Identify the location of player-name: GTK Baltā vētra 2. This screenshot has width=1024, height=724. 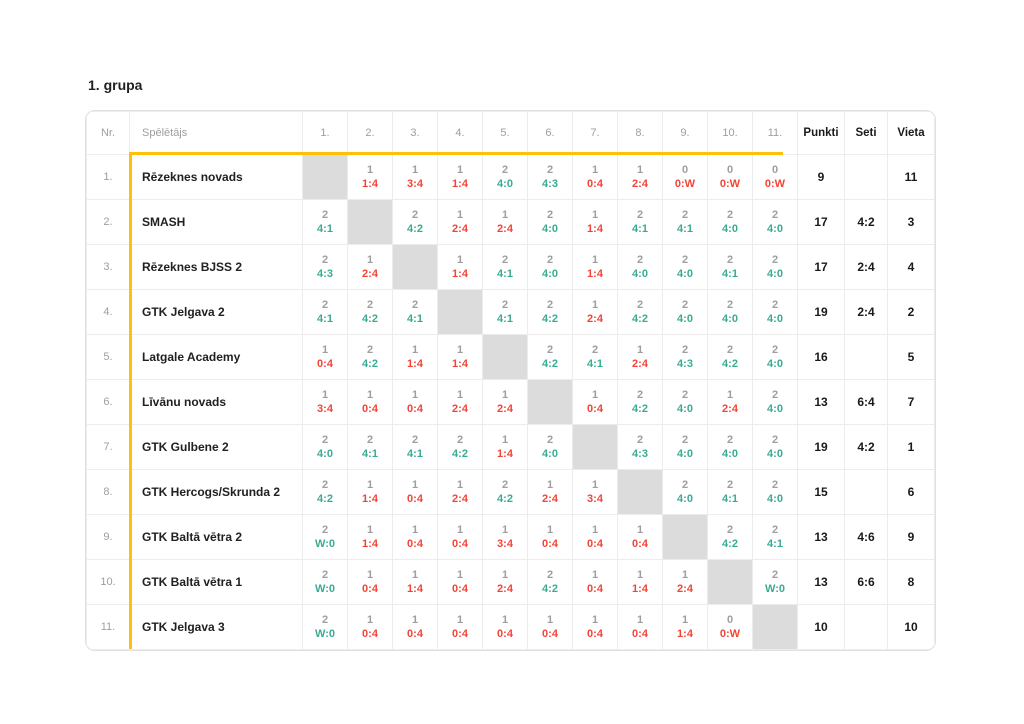
(216, 537).